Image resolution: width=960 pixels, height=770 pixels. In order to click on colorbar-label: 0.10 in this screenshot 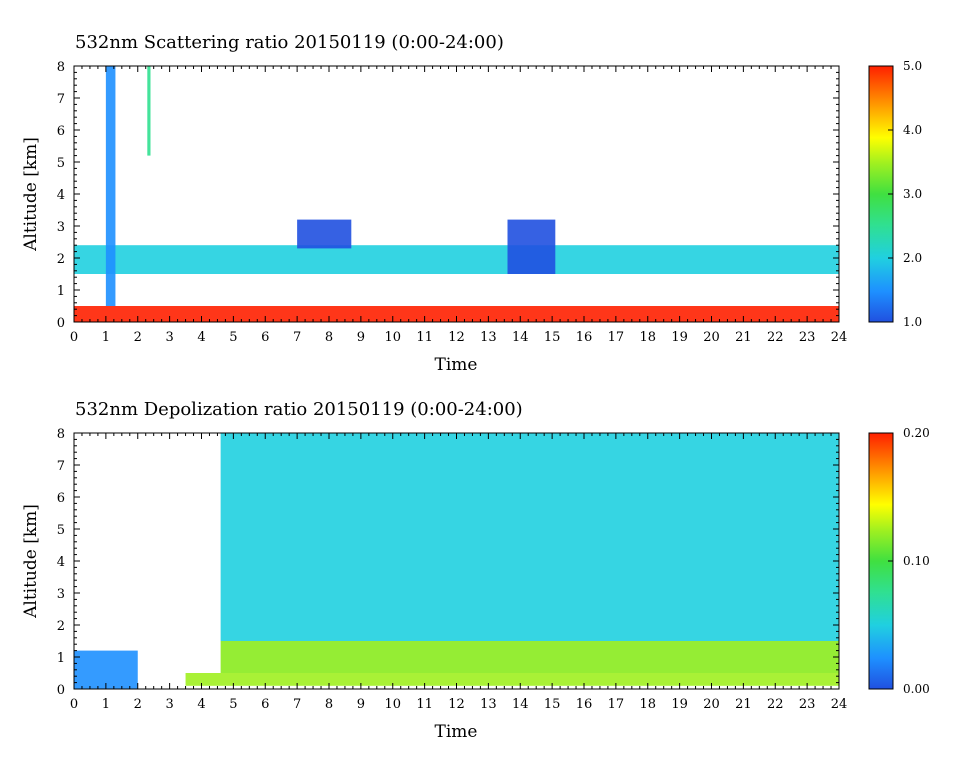, I will do `click(916, 561)`.